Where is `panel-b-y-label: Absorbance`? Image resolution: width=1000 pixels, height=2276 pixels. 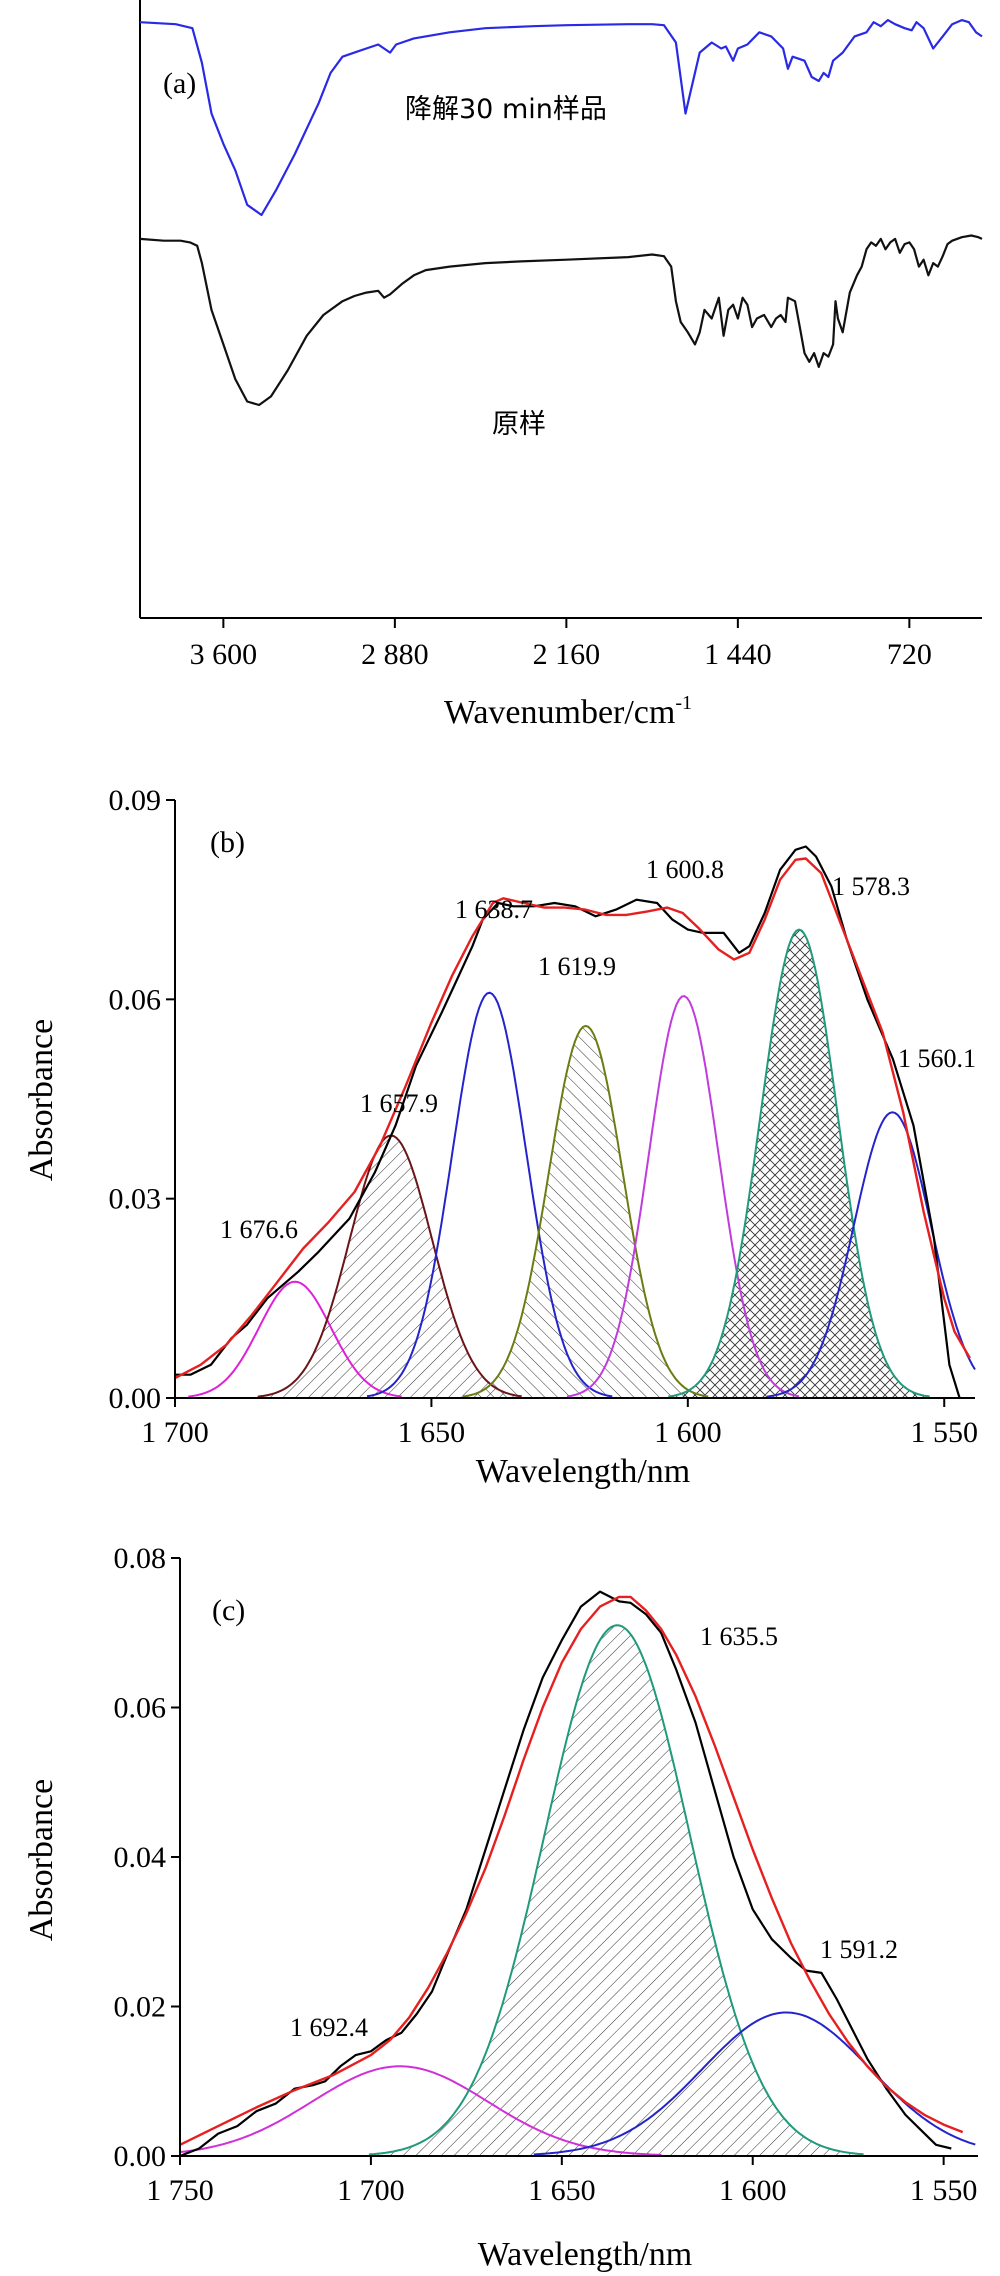 panel-b-y-label: Absorbance is located at coordinates (41, 1100).